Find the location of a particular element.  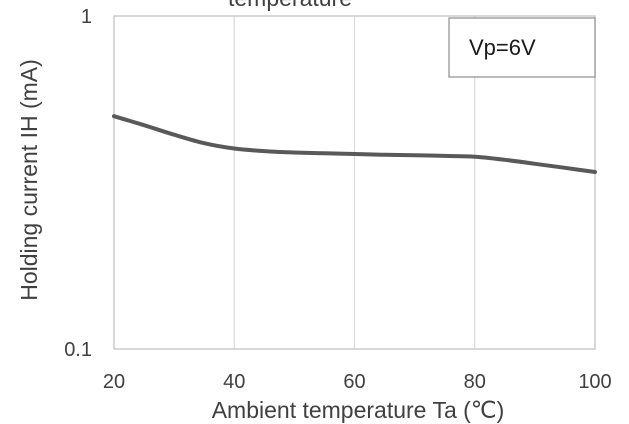

x-axis-label: Ambient temperature Ta (℃) is located at coordinates (358, 410).